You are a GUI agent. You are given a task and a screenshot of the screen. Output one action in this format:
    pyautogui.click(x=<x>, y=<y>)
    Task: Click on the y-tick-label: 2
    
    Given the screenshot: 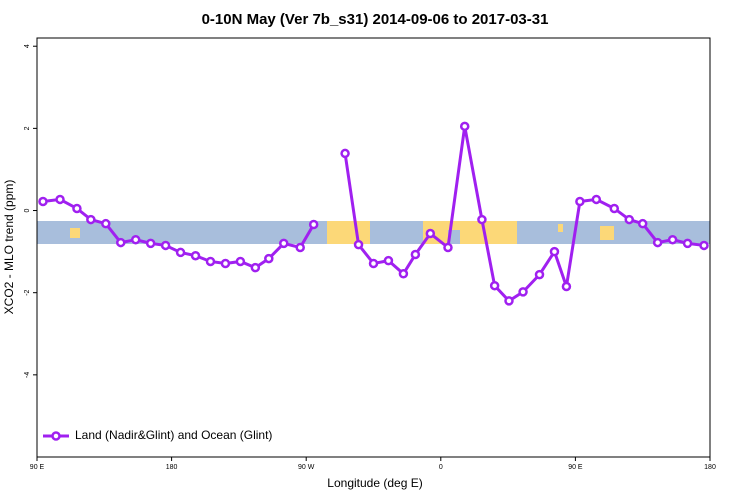 What is the action you would take?
    pyautogui.click(x=27, y=128)
    